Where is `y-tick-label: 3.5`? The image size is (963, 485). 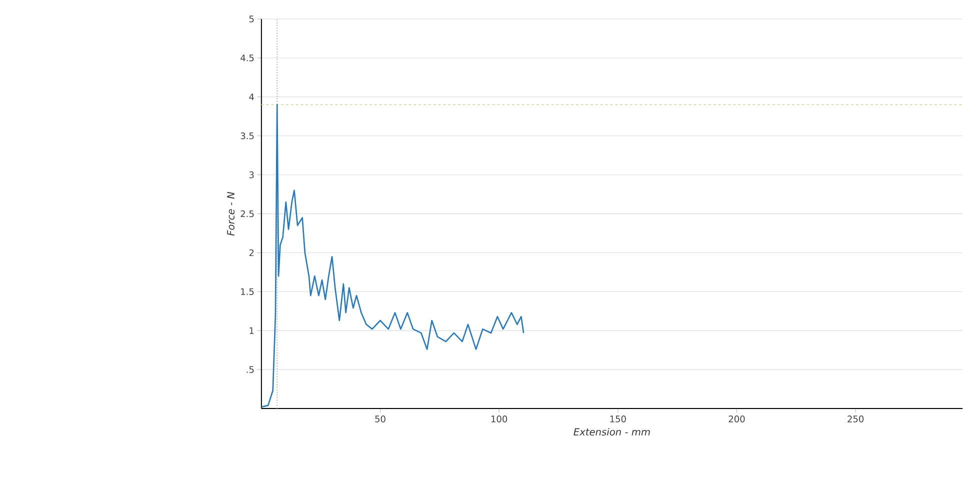 y-tick-label: 3.5 is located at coordinates (247, 136).